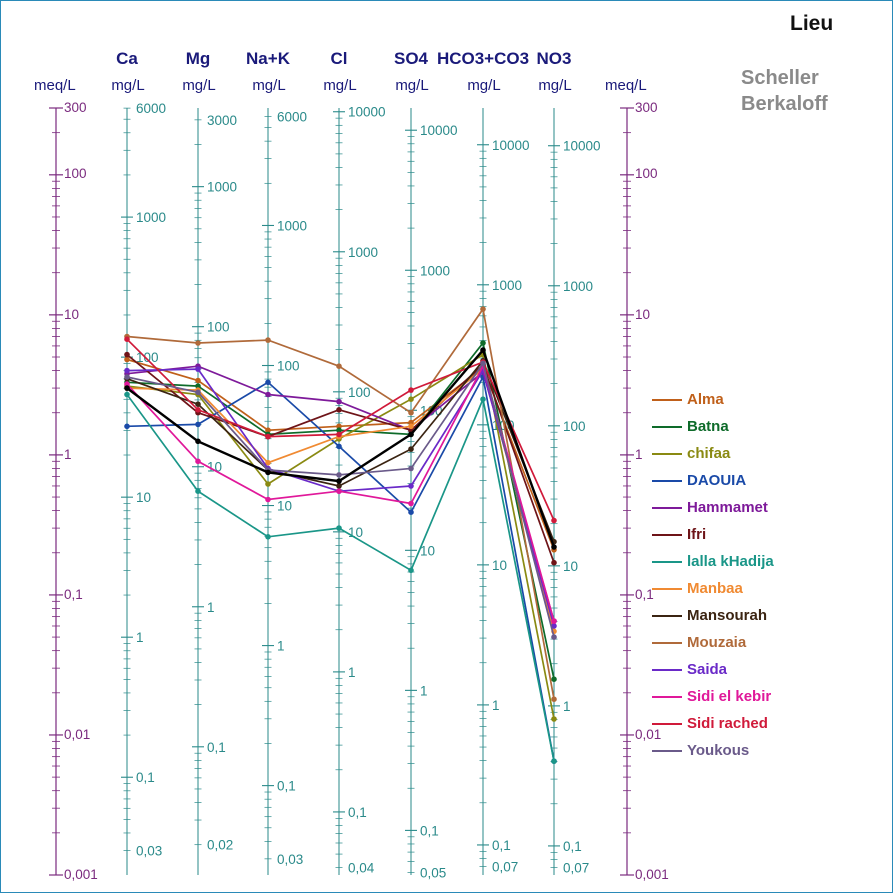 This screenshot has height=895, width=895. I want to click on legend-item: Hammamet, so click(752, 507).